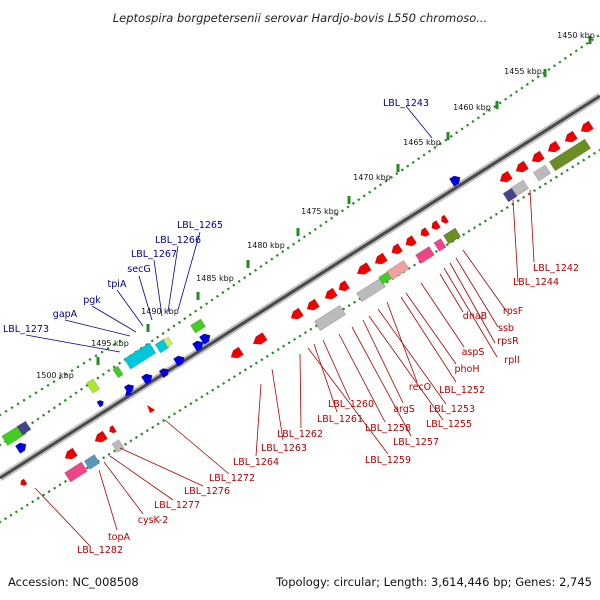  Describe the element at coordinates (508, 341) in the screenshot. I see `gene-label: rpsR` at that location.